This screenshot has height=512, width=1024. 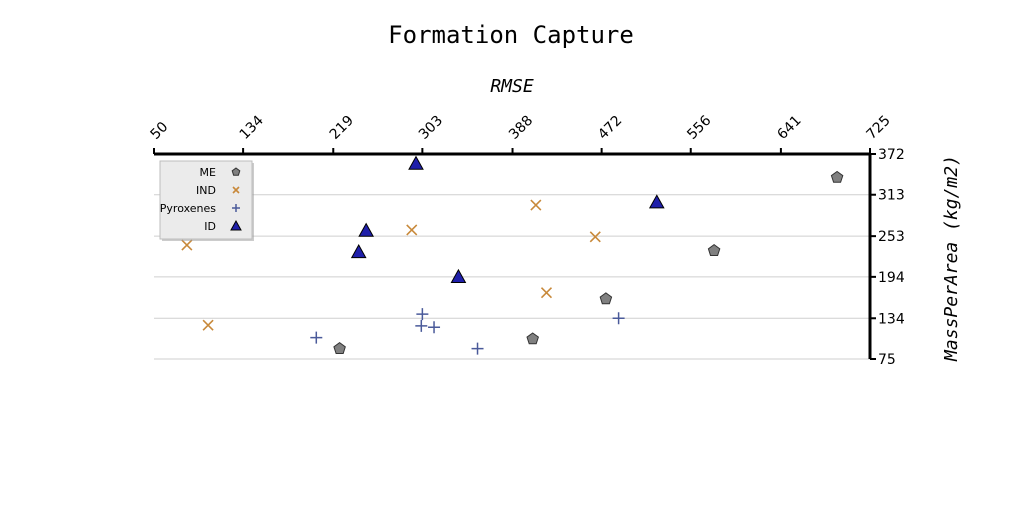 I want to click on legend-marker-plus-icon, so click(x=236, y=208).